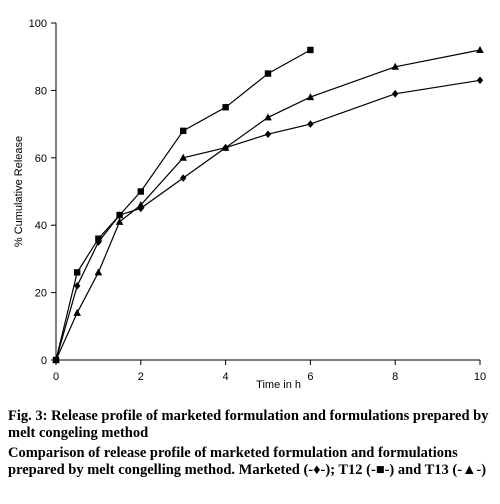 This screenshot has width=500, height=504. Describe the element at coordinates (141, 377) in the screenshot. I see `x-tick-label: 2` at that location.